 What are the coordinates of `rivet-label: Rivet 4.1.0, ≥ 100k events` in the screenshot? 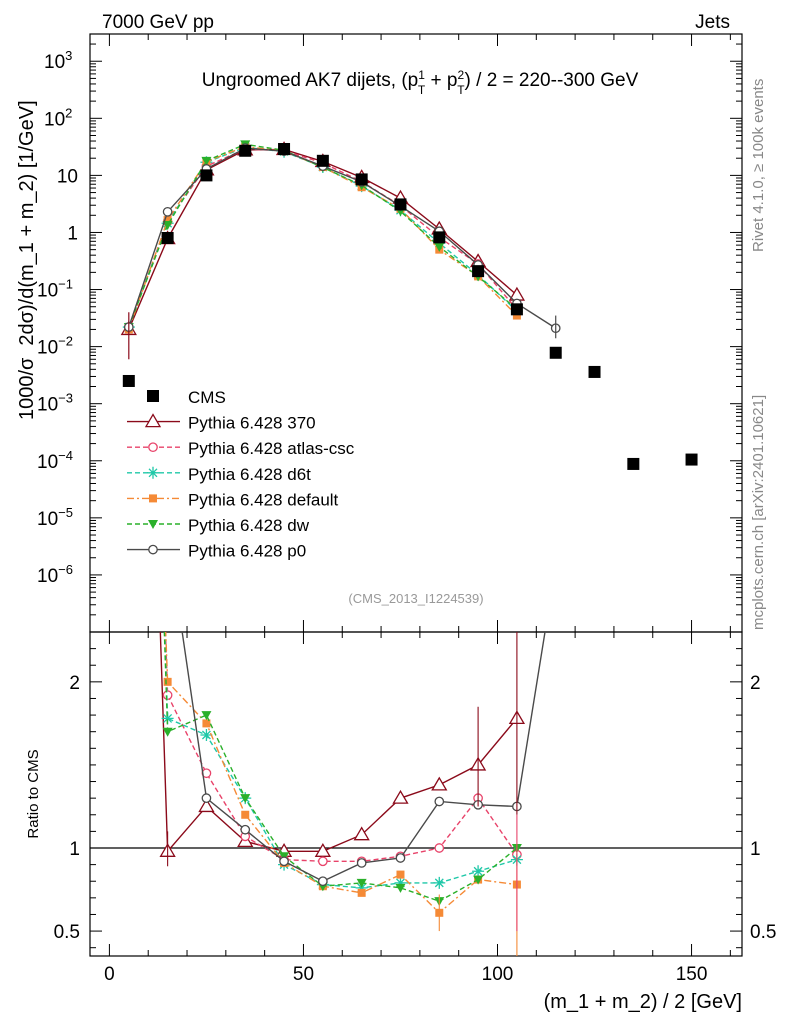 It's located at (758, 165).